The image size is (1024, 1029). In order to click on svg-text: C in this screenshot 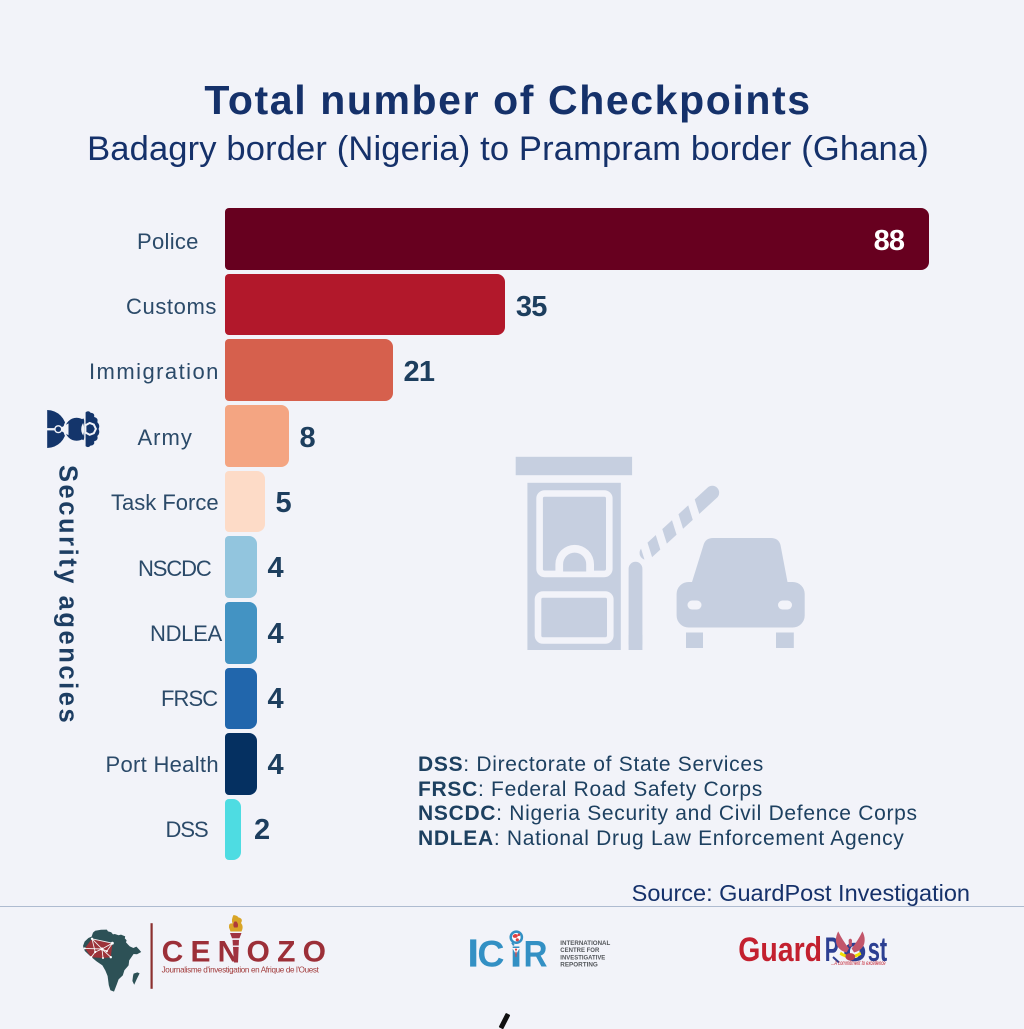, I will do `click(490, 954)`.